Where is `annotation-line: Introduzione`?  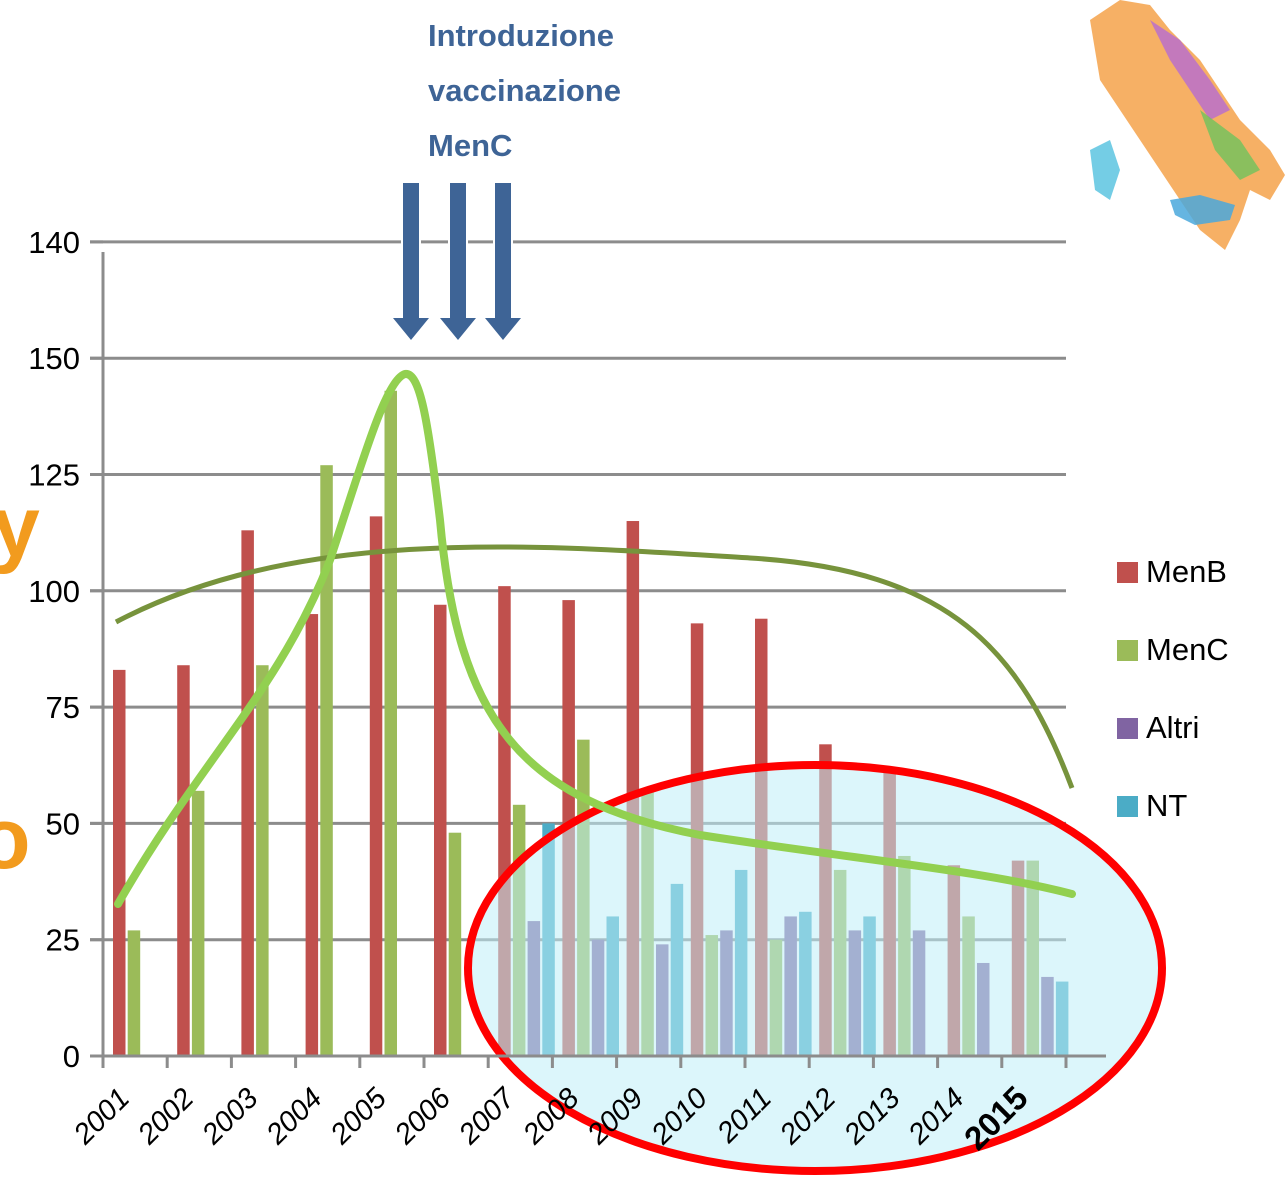 annotation-line: Introduzione is located at coordinates (521, 35).